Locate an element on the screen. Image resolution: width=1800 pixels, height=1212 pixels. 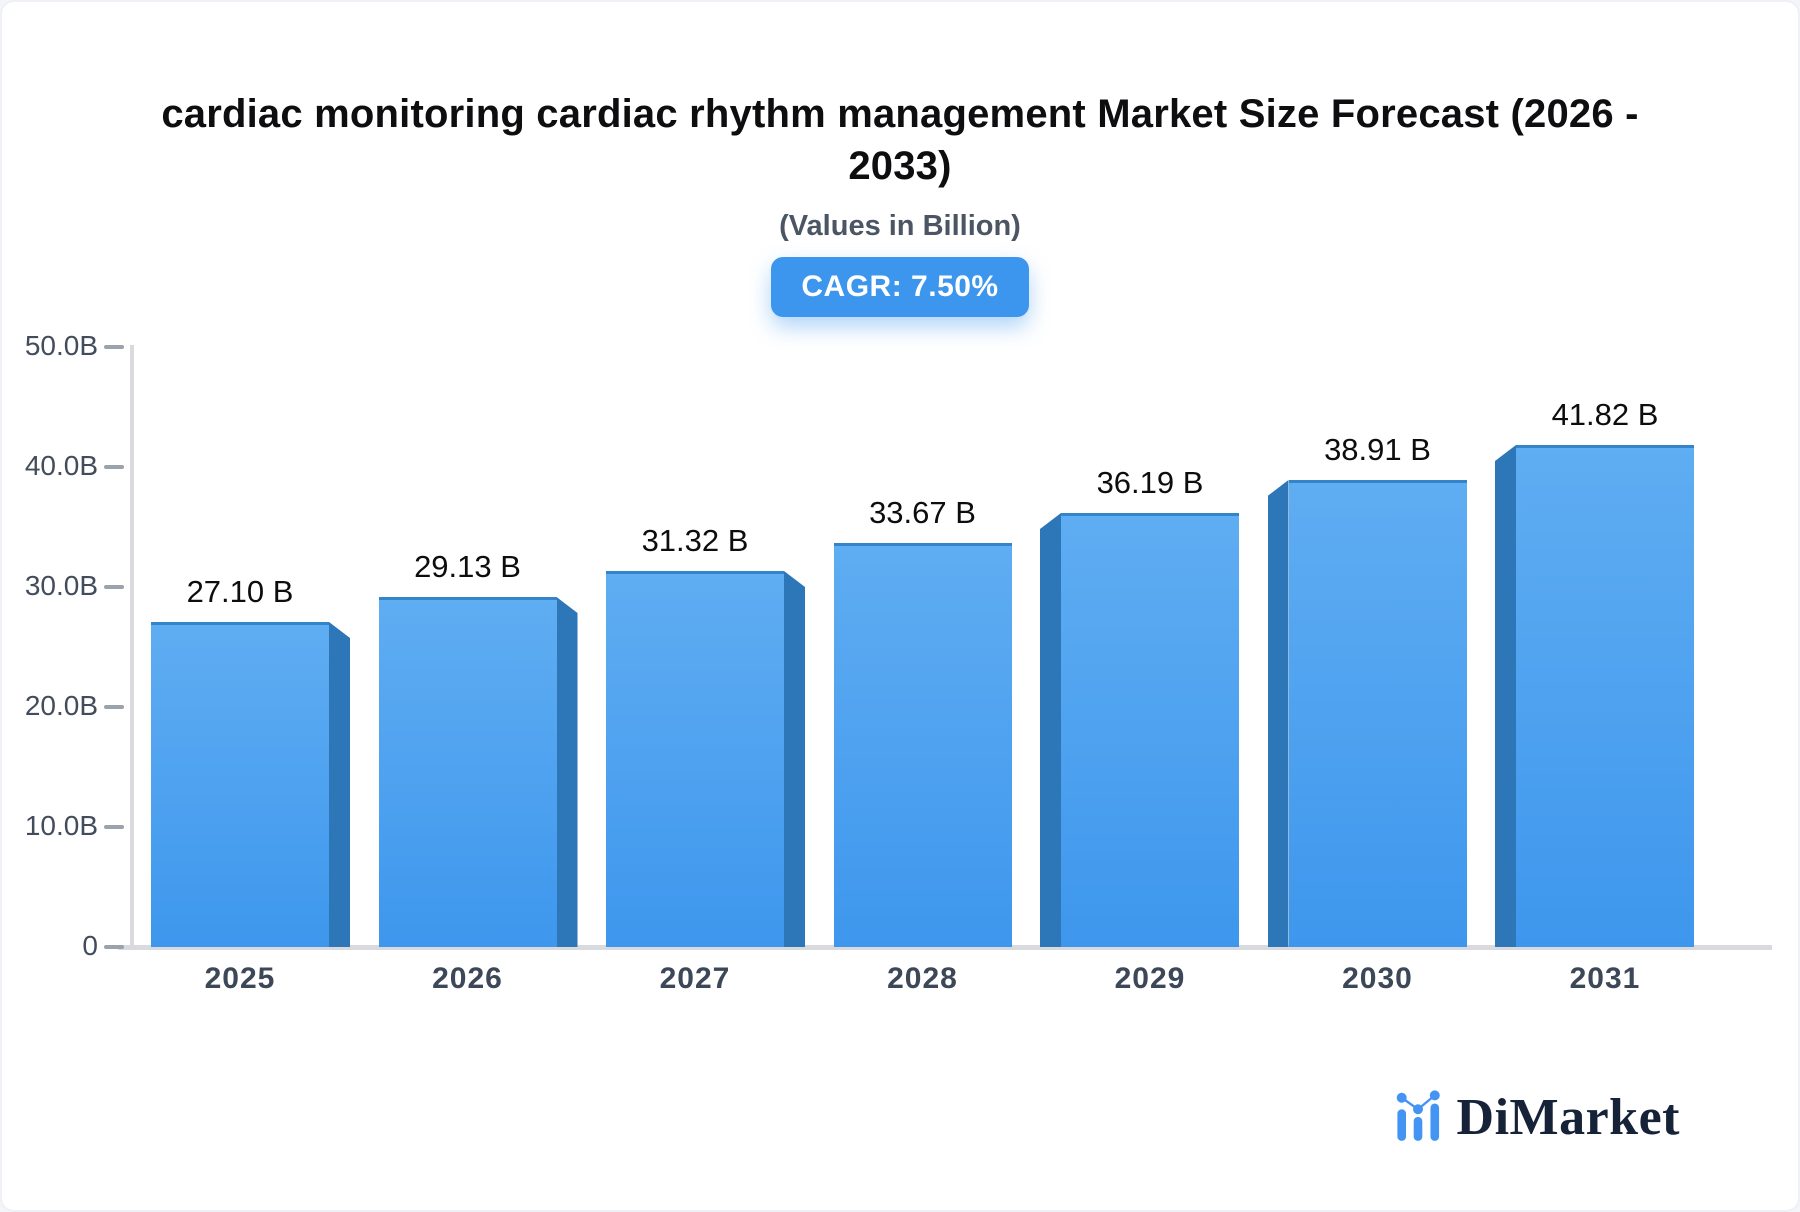
x-axis-tick-label: 2027 is located at coordinates (695, 978).